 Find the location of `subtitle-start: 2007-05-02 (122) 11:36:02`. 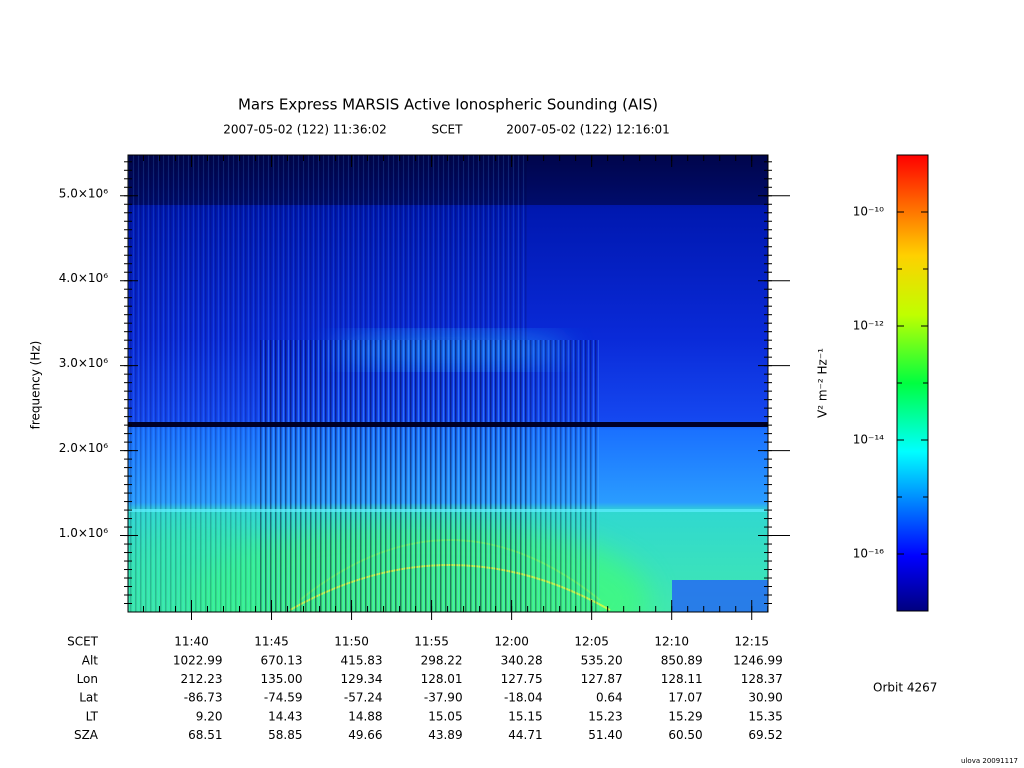

subtitle-start: 2007-05-02 (122) 11:36:02 is located at coordinates (305, 130).